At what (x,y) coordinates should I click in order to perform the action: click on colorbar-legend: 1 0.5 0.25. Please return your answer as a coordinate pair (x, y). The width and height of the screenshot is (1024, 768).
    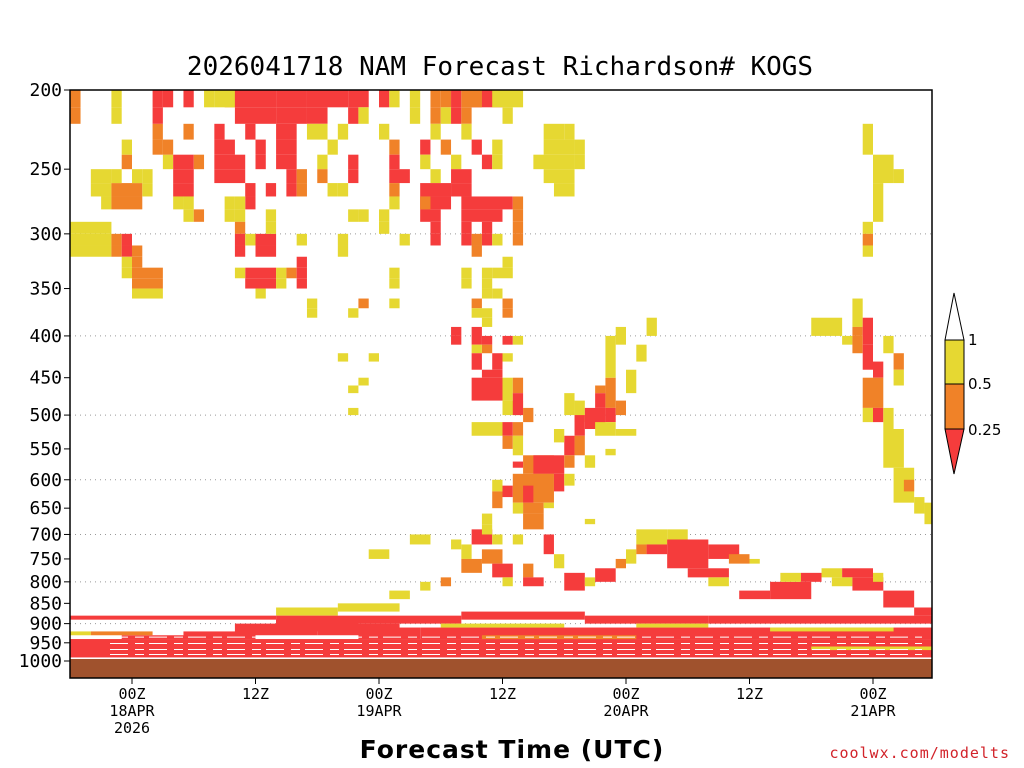
    Looking at the image, I should click on (972, 383).